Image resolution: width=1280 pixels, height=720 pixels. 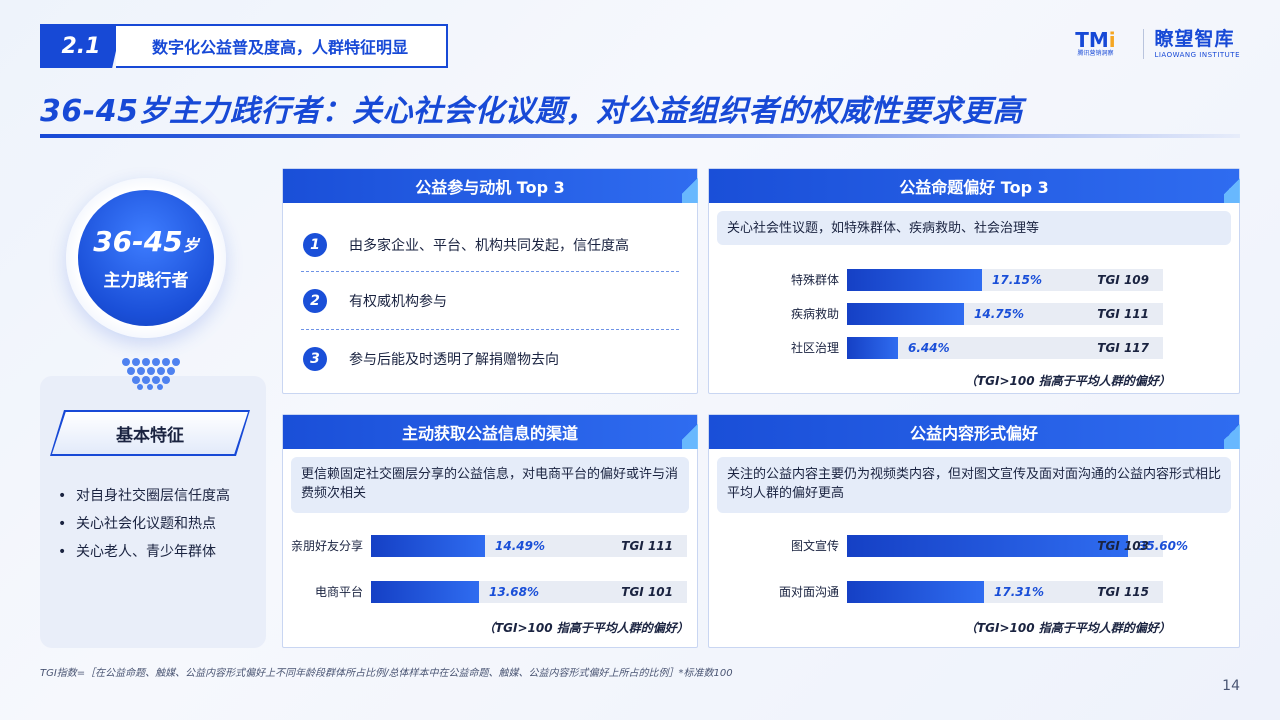 I want to click on motive-number: 1, so click(x=315, y=245).